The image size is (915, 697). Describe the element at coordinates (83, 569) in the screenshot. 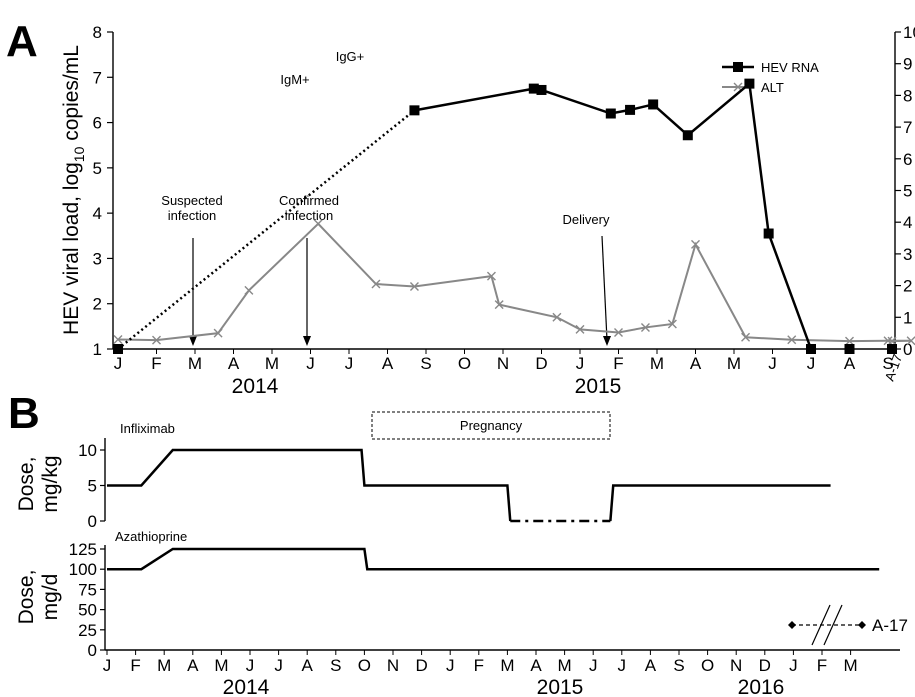

I see `azathioprine-tick-label: 100` at that location.